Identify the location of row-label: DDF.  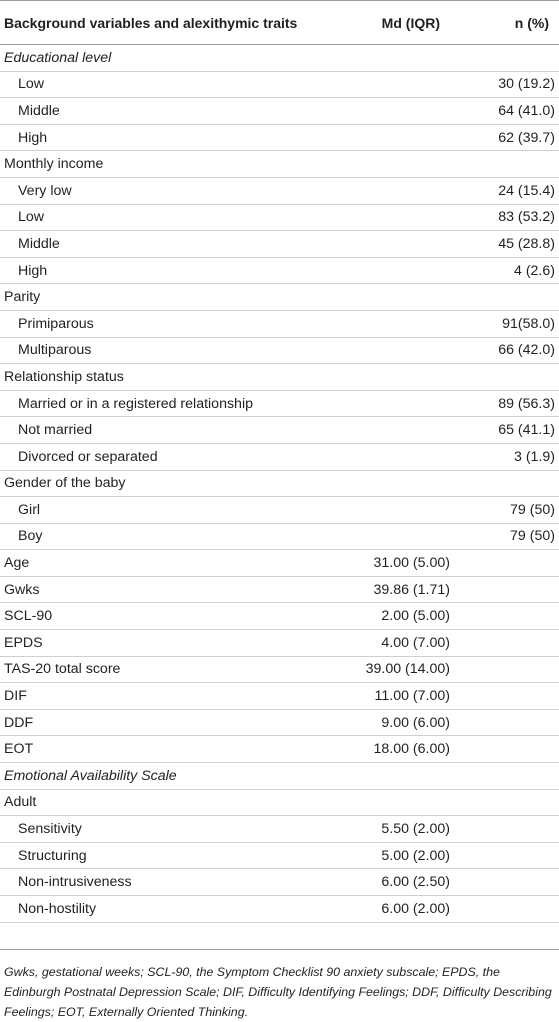
(19, 722).